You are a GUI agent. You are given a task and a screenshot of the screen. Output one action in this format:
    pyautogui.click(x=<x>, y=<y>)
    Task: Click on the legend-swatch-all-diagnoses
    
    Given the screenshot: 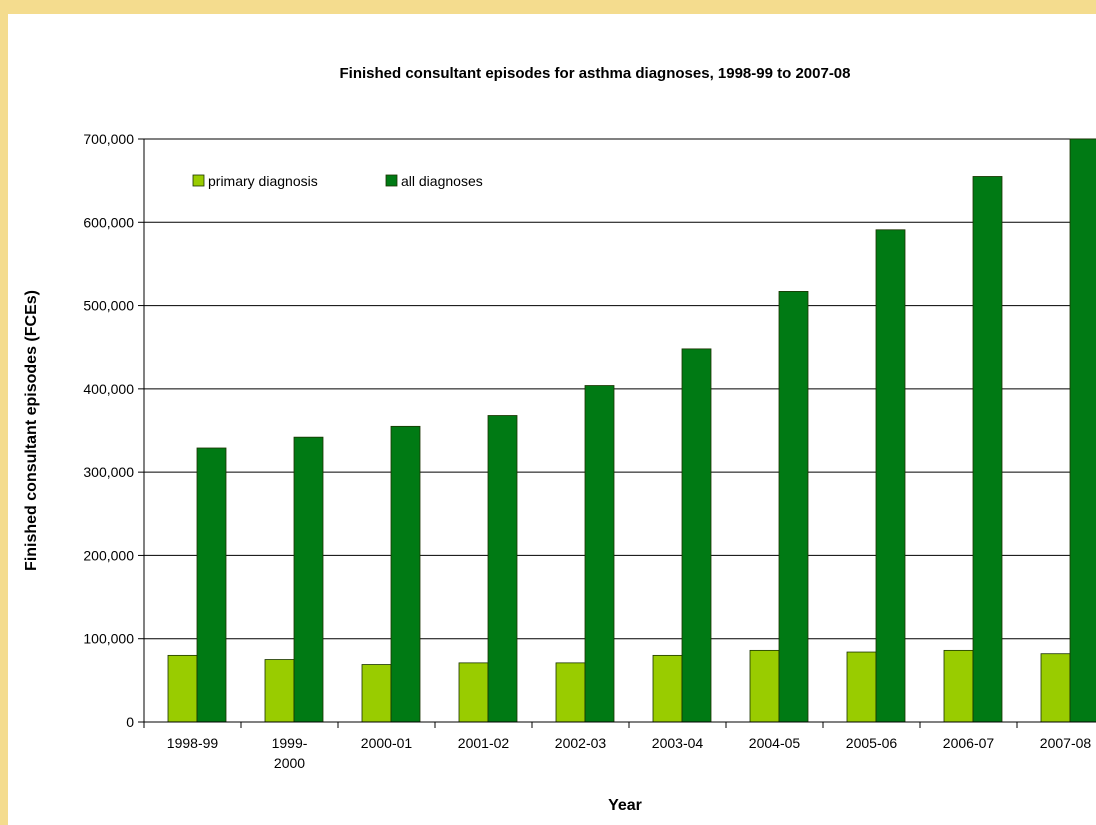 What is the action you would take?
    pyautogui.click(x=391, y=180)
    